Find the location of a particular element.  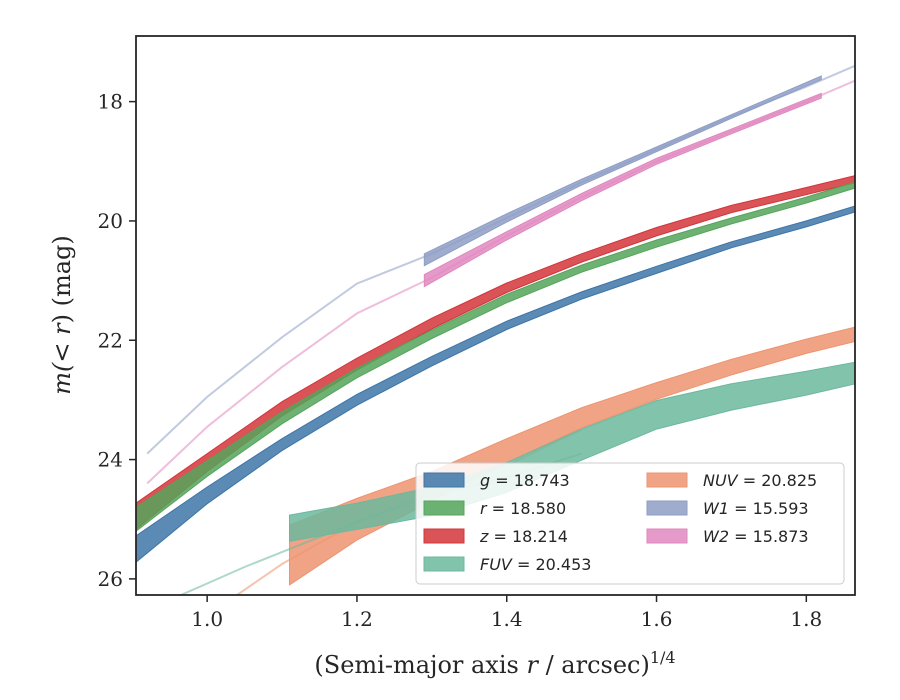

band-w2 is located at coordinates (622, 190).